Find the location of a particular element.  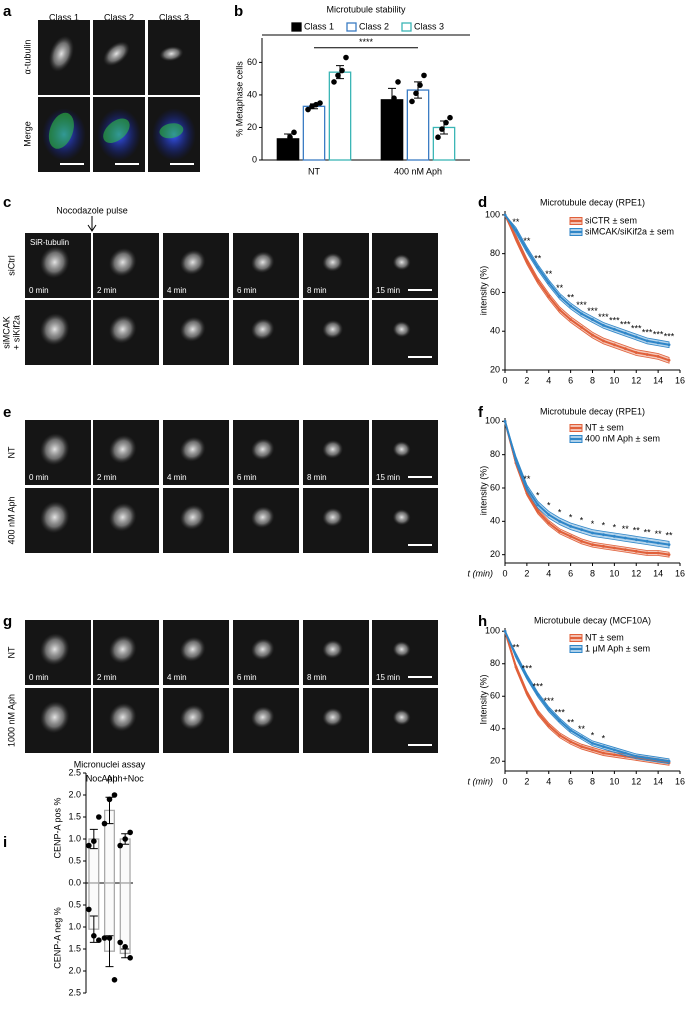

y-tick-label: 100 is located at coordinates (492, 631).